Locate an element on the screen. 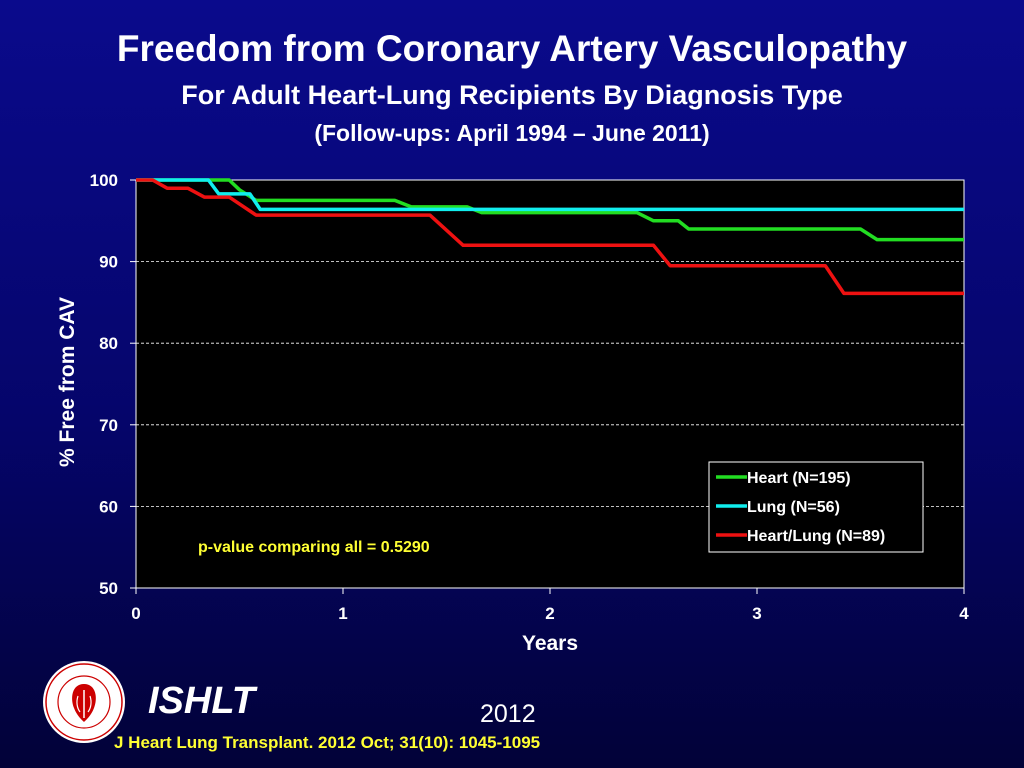 This screenshot has height=768, width=1024. x-tick-label: 2 is located at coordinates (549, 613).